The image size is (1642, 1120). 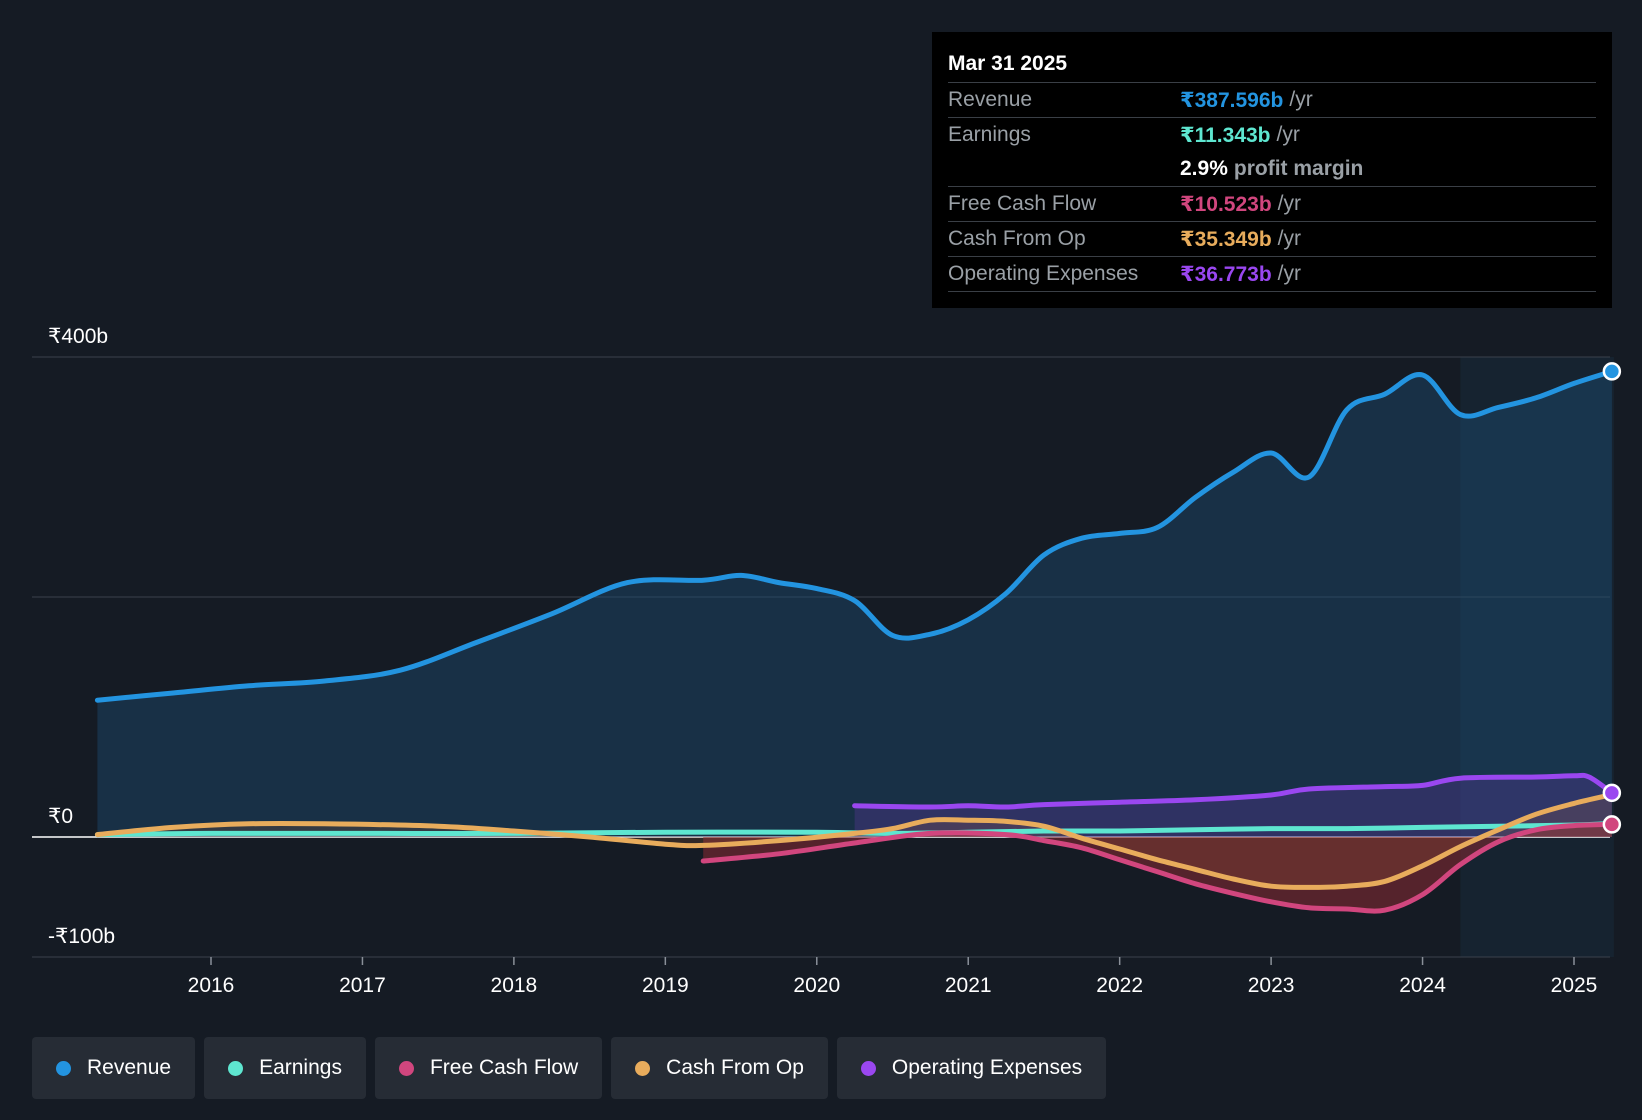 What do you see at coordinates (1612, 824) in the screenshot?
I see `free-cash-flow-end-marker` at bounding box center [1612, 824].